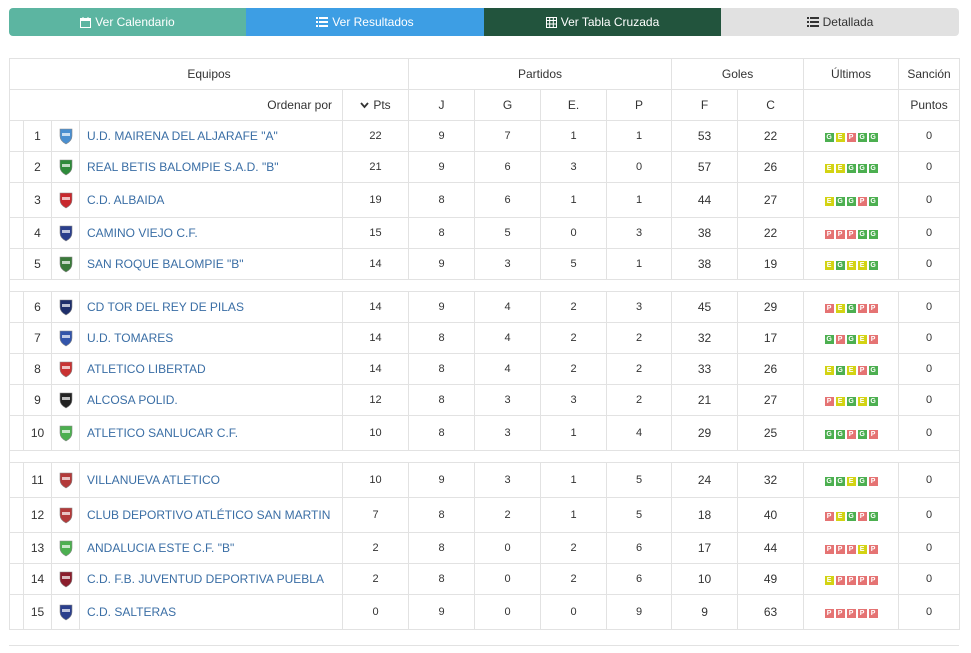  Describe the element at coordinates (507, 264) in the screenshot. I see `won-cell: 3` at that location.